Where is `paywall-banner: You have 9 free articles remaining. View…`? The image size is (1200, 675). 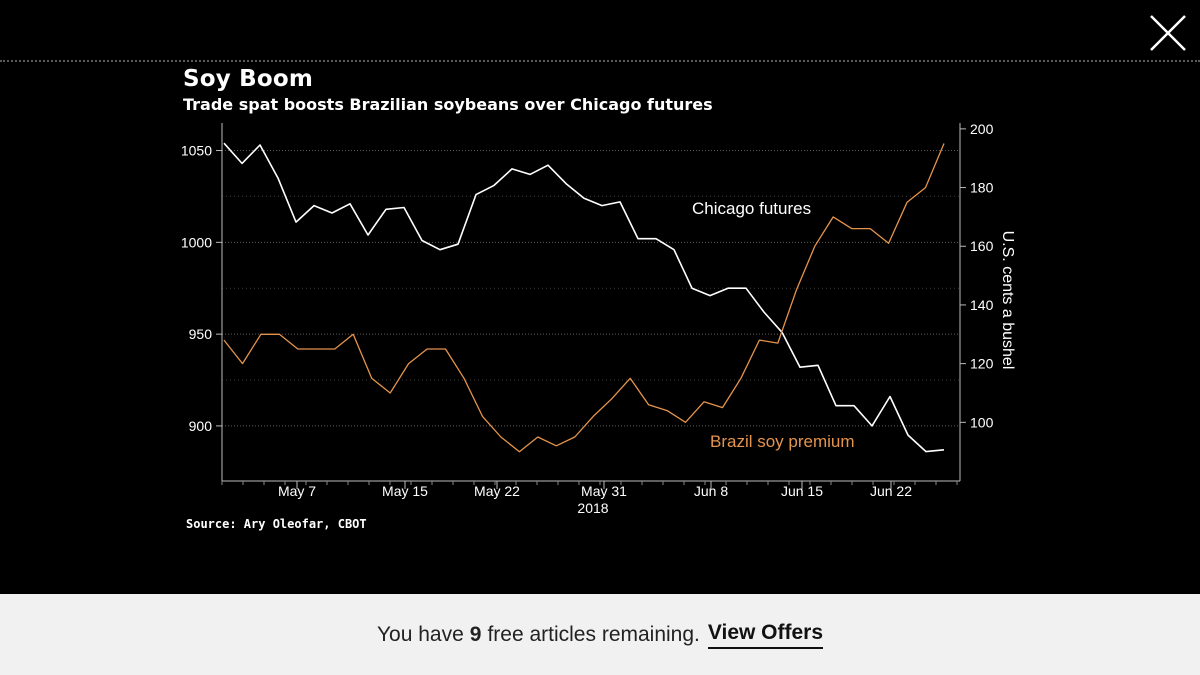
paywall-banner: You have 9 free articles remaining. View… is located at coordinates (600, 634).